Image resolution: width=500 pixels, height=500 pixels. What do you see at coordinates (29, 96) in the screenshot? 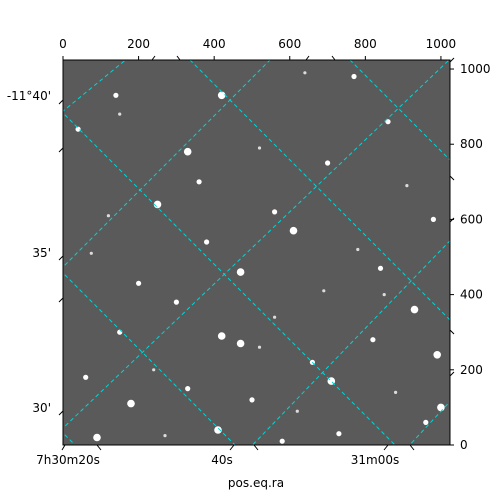
I see `dec-label-1: -11°40'` at bounding box center [29, 96].